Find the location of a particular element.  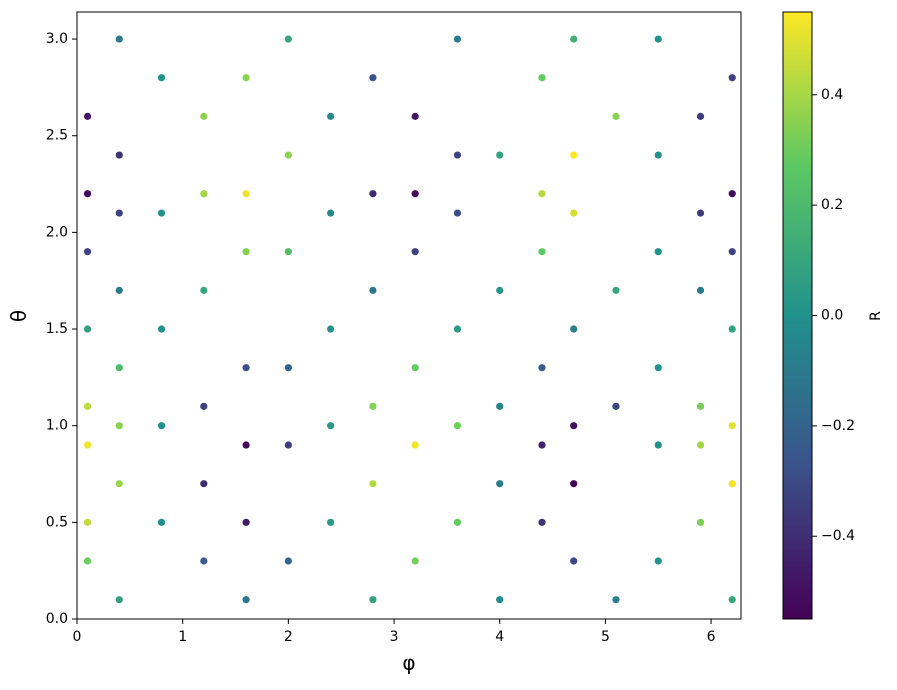

x-tick-label: 6 is located at coordinates (711, 637).